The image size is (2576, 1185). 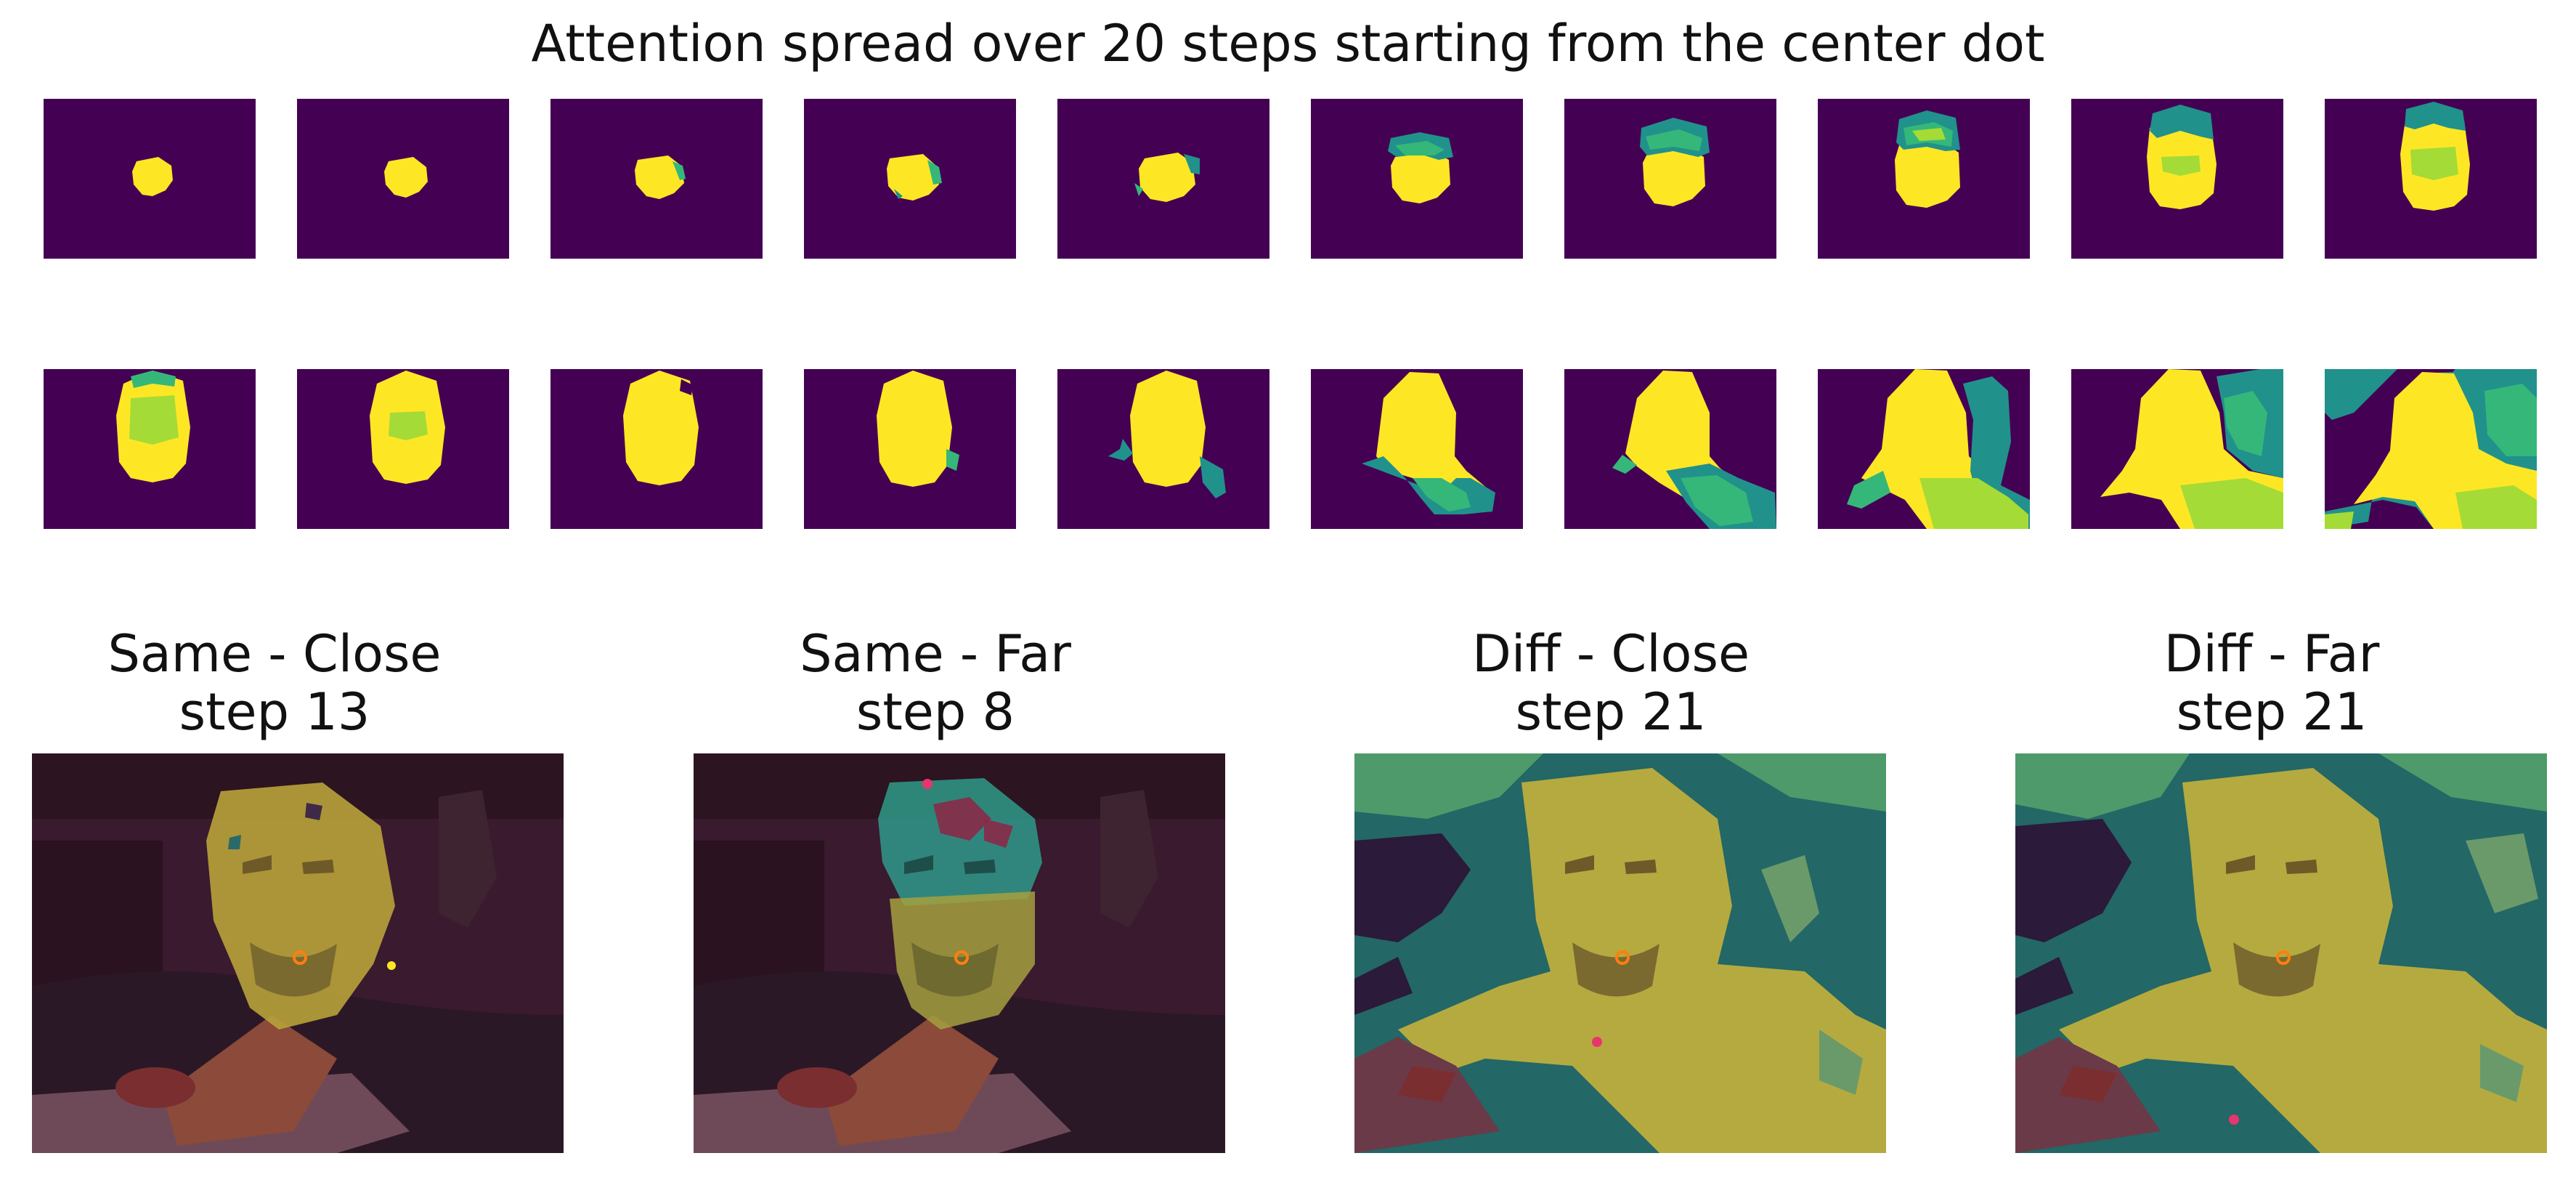 I want to click on panel-title-same-far: Same - Far step 8, so click(x=936, y=683).